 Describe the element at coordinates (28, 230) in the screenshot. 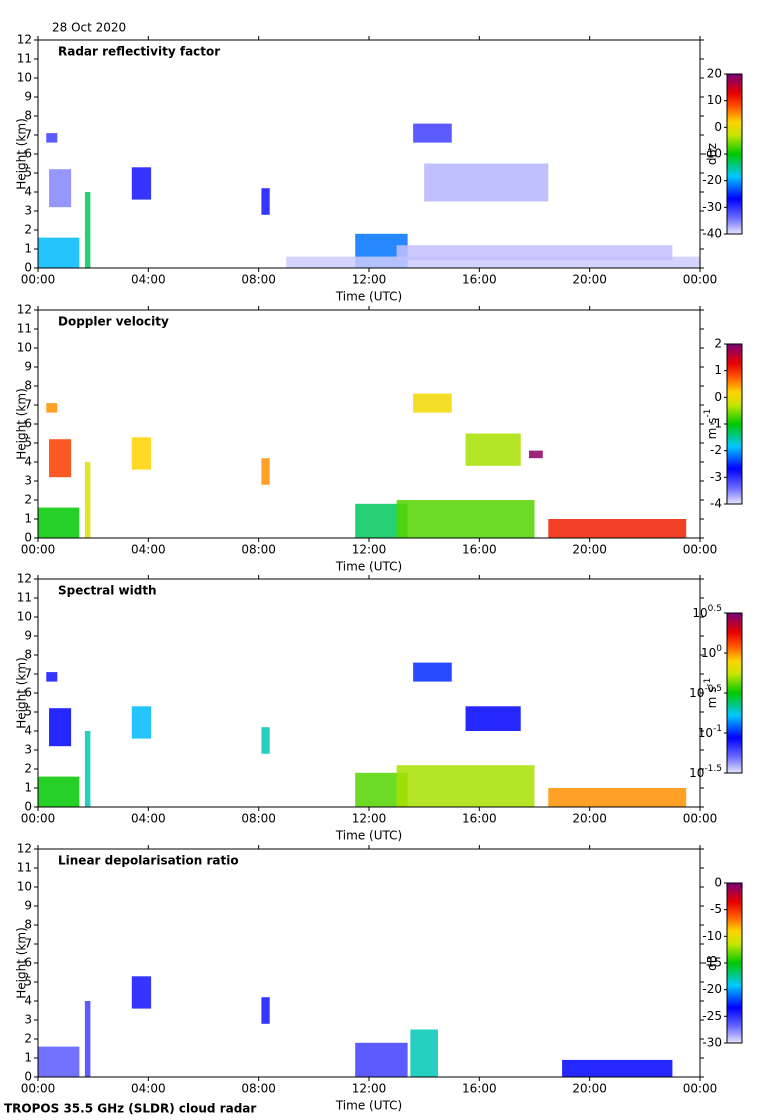

I see `y-tick-label: 2` at that location.